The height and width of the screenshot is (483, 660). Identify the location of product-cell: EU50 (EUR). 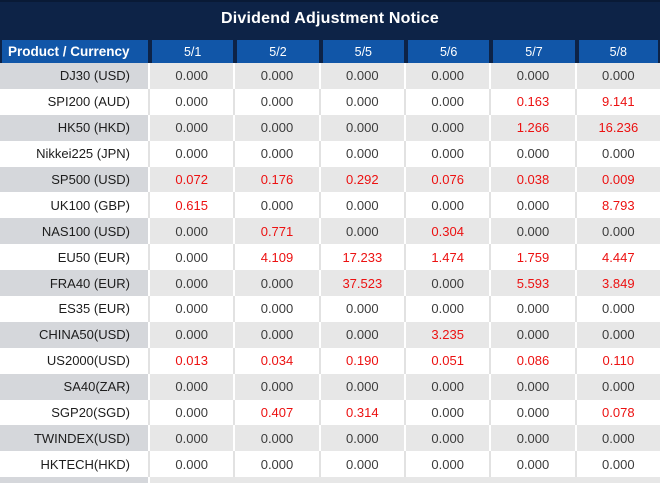
(74, 257).